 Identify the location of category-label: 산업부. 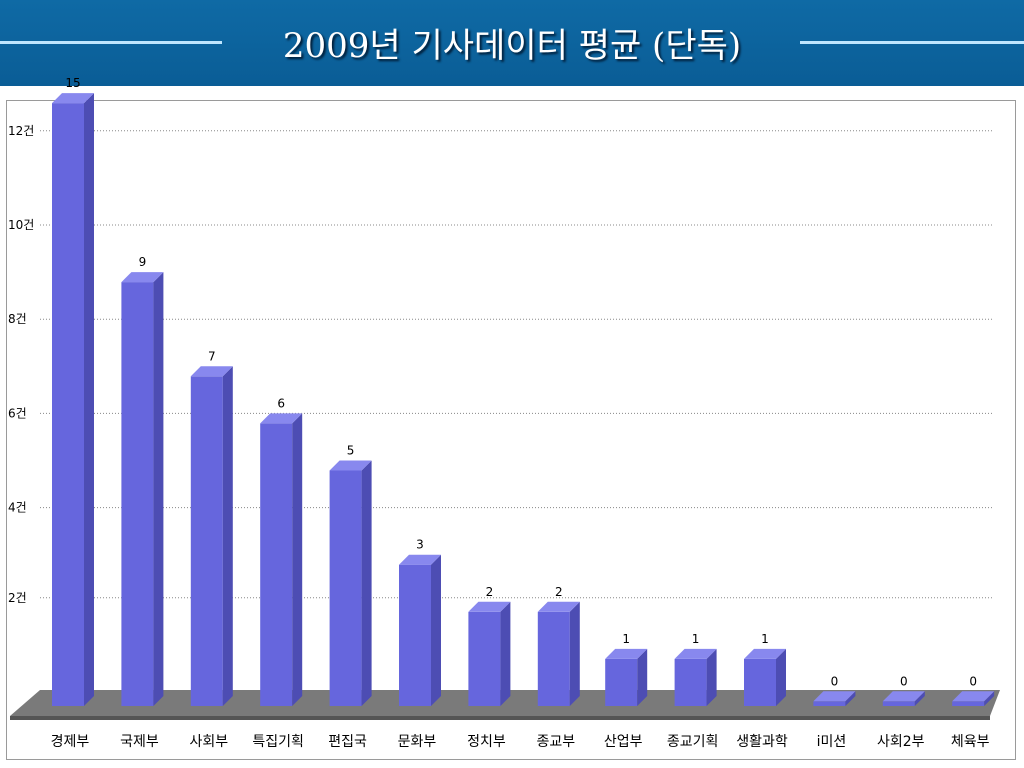
(623, 742).